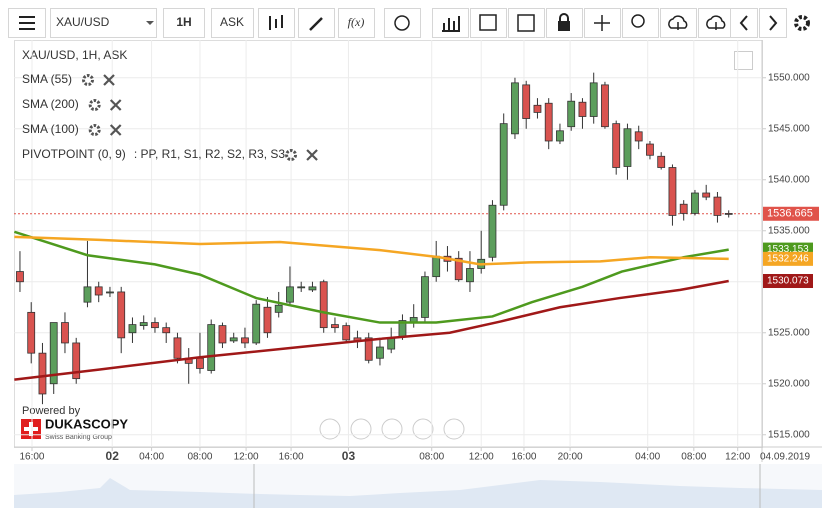 The image size is (822, 508). What do you see at coordinates (276, 22) in the screenshot?
I see `chart-type-icon` at bounding box center [276, 22].